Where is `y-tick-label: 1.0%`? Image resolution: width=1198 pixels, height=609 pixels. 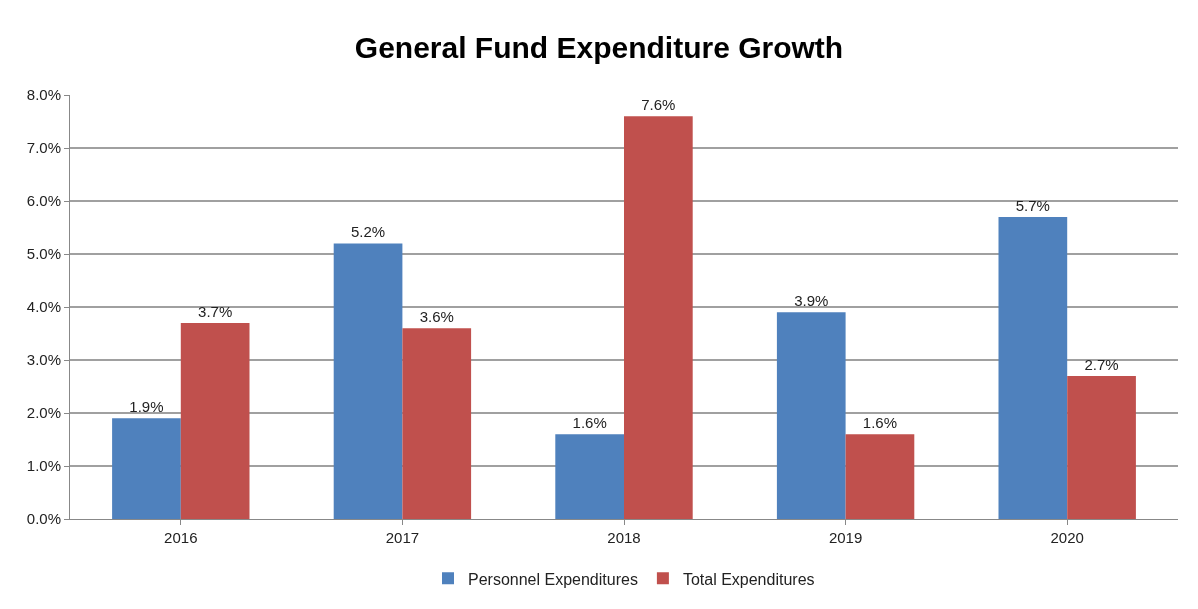 y-tick-label: 1.0% is located at coordinates (43, 466).